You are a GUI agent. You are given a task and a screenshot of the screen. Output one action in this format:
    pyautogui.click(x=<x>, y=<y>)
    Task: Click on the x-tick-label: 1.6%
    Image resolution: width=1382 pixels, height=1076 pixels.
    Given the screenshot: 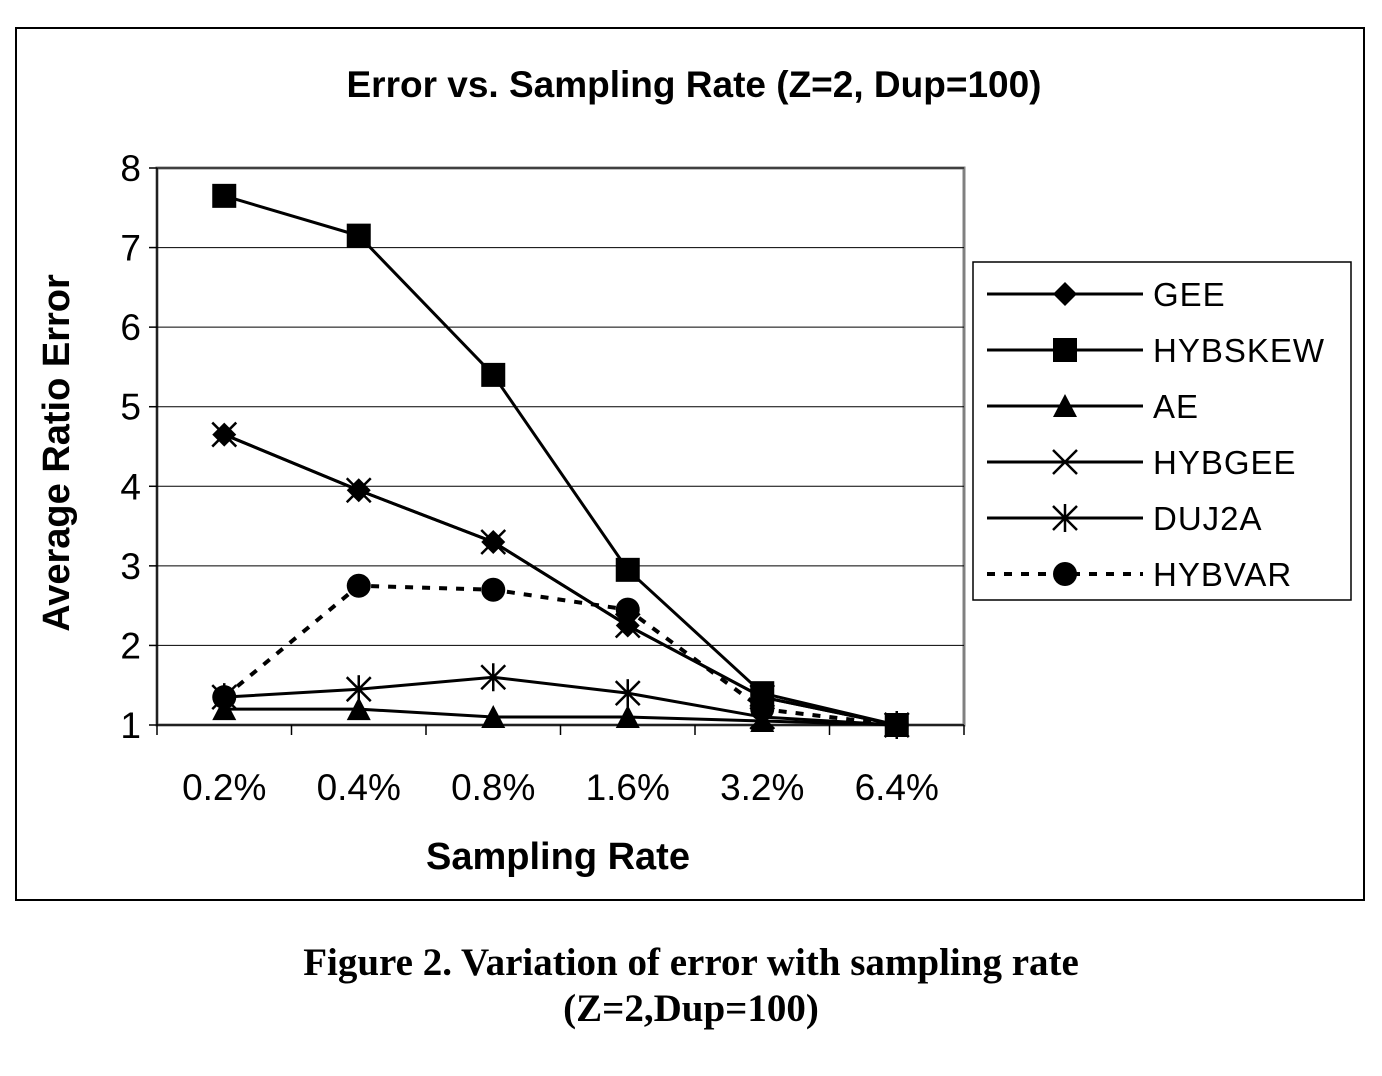 What is the action you would take?
    pyautogui.click(x=628, y=787)
    